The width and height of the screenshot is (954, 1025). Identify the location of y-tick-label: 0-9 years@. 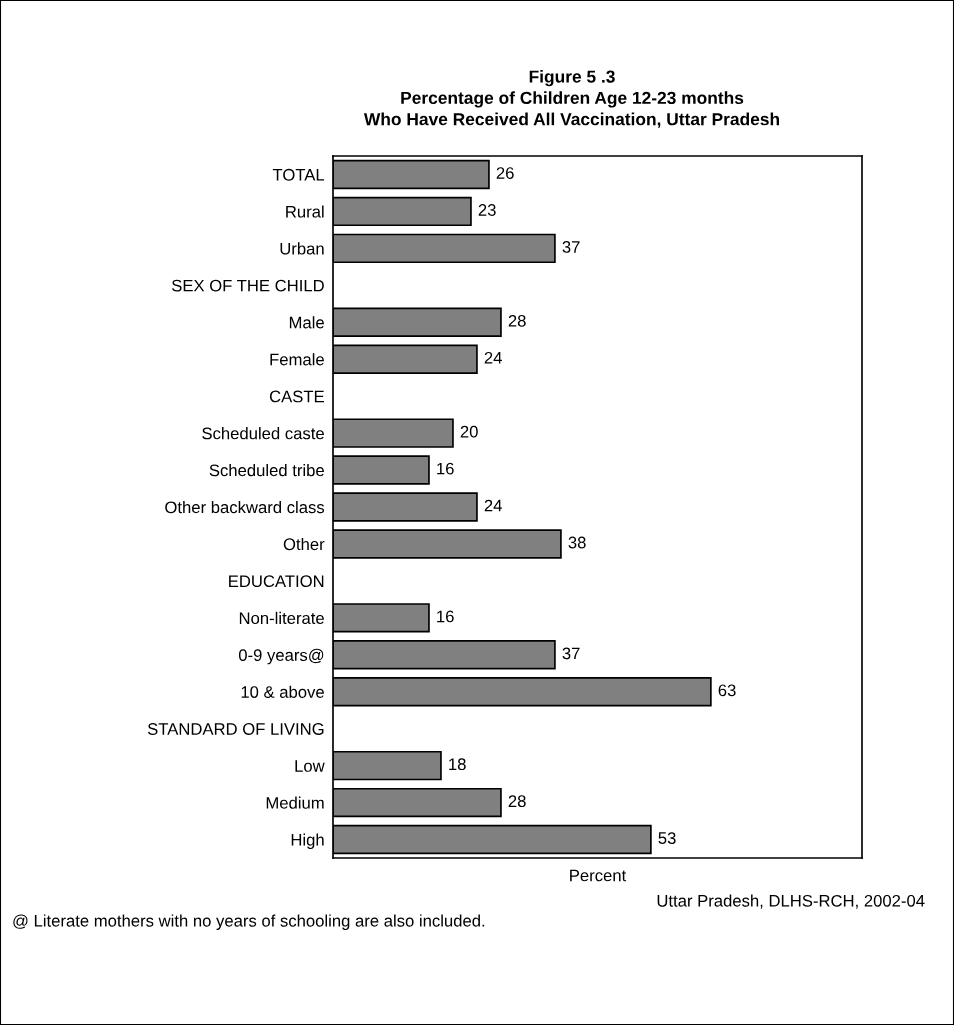
(281, 656).